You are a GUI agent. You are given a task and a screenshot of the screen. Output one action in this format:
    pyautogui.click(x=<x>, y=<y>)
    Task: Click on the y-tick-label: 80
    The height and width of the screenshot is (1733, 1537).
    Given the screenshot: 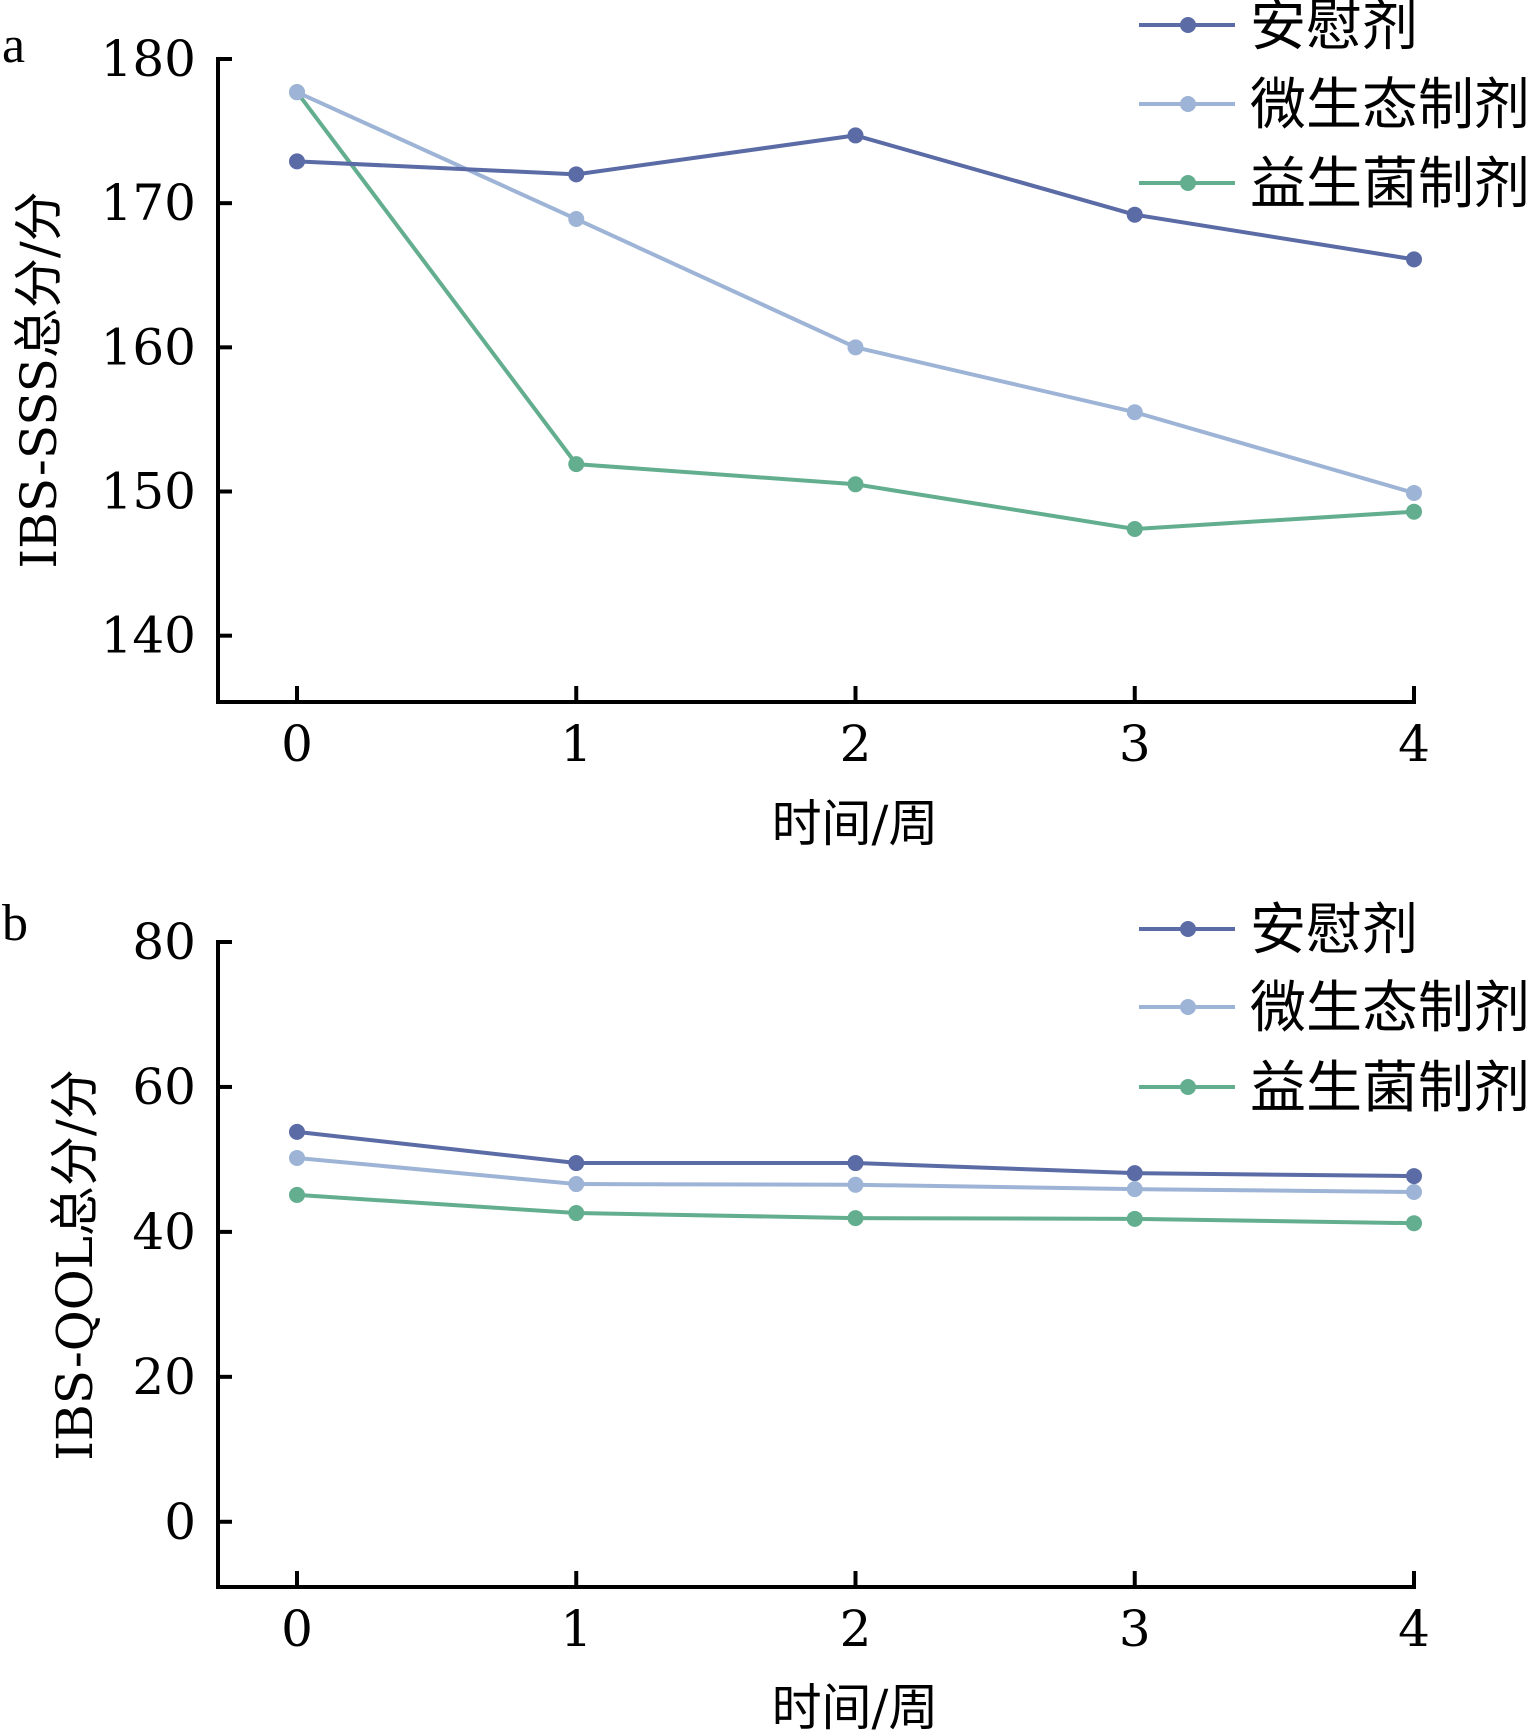 What is the action you would take?
    pyautogui.click(x=164, y=942)
    